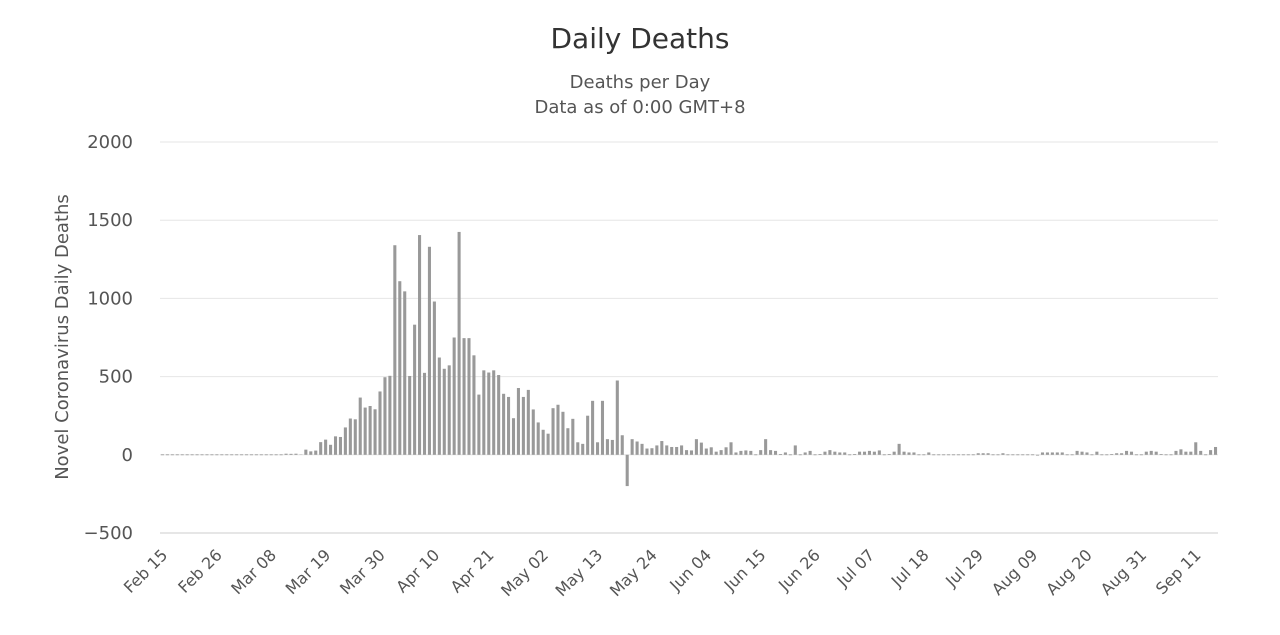 The height and width of the screenshot is (635, 1280). I want to click on chart-title: Daily Deaths, so click(640, 38).